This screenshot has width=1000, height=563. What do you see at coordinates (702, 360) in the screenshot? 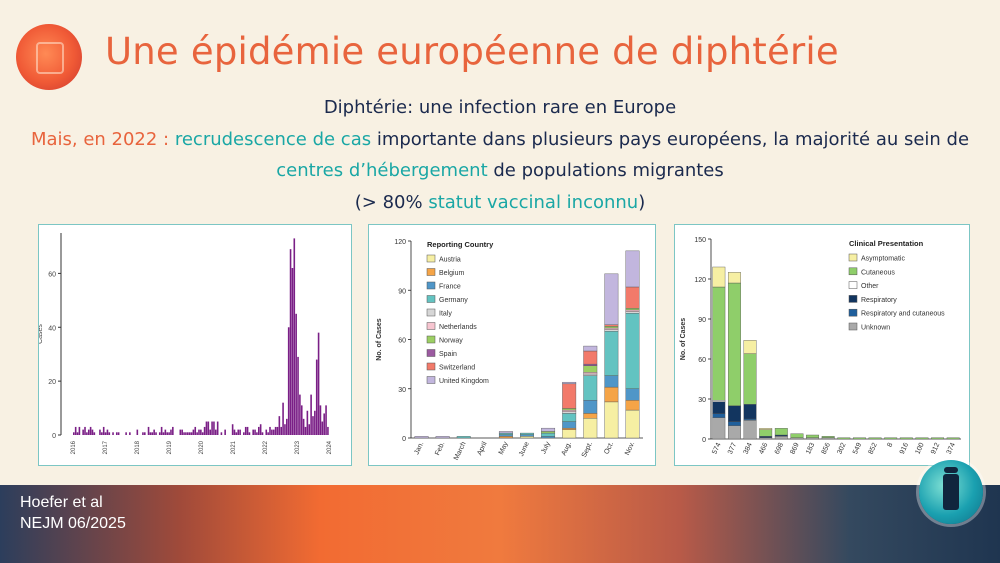
I see `y-tick-label: 60` at bounding box center [702, 360].